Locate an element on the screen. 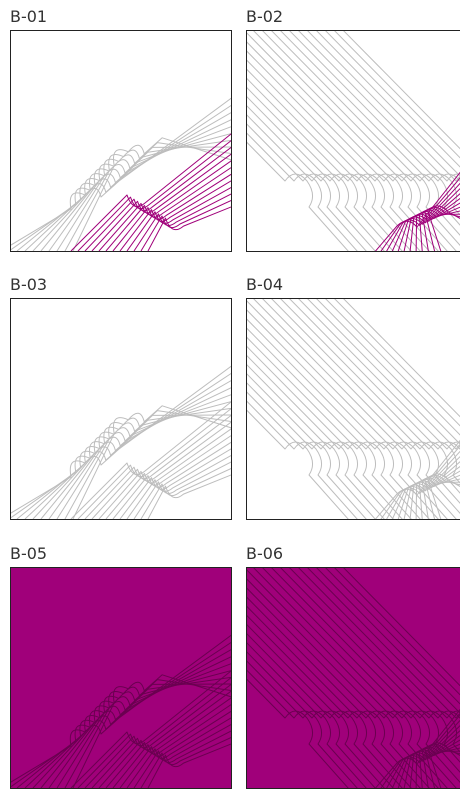 This screenshot has height=790, width=460. tile-label-b03: B-03 is located at coordinates (29, 284).